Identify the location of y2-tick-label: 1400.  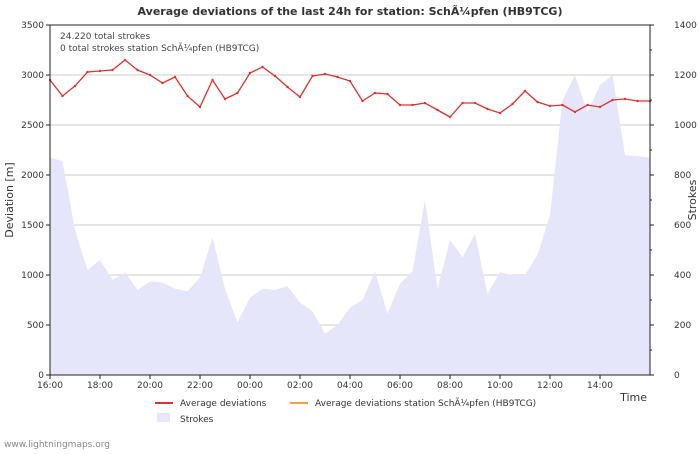
(685, 26).